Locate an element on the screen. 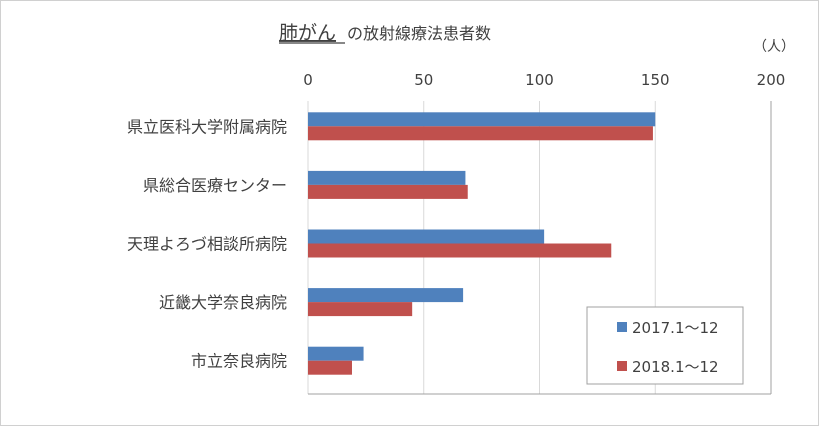  unit-label: （人） is located at coordinates (774, 47).